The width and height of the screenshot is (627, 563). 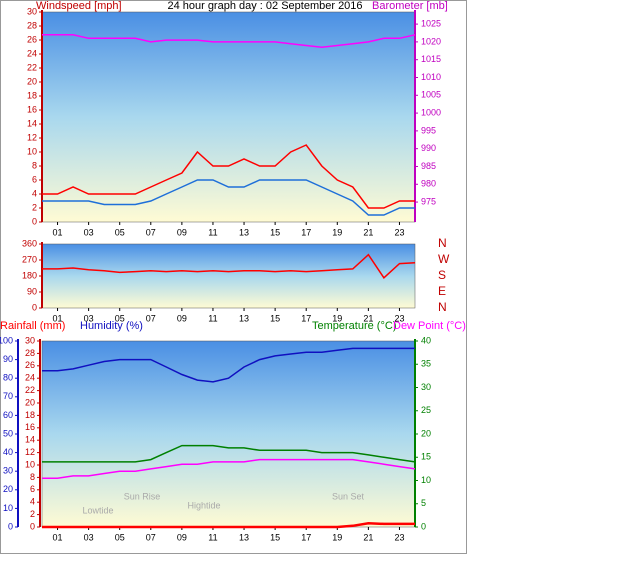 What do you see at coordinates (444, 259) in the screenshot?
I see `y-tick-label: W` at bounding box center [444, 259].